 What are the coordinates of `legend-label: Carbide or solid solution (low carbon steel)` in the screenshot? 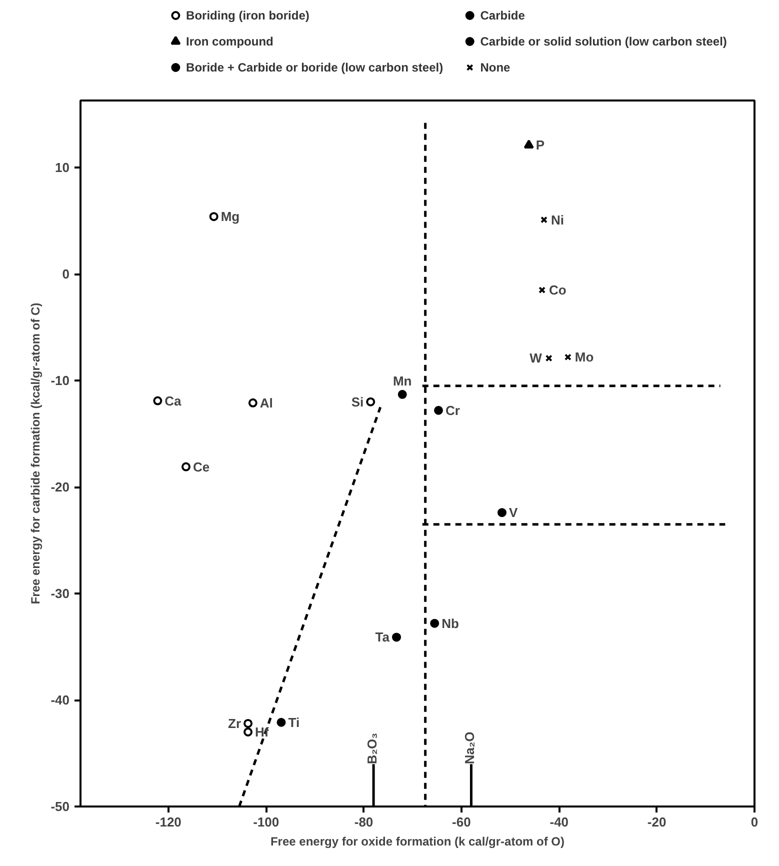 It's located at (603, 41).